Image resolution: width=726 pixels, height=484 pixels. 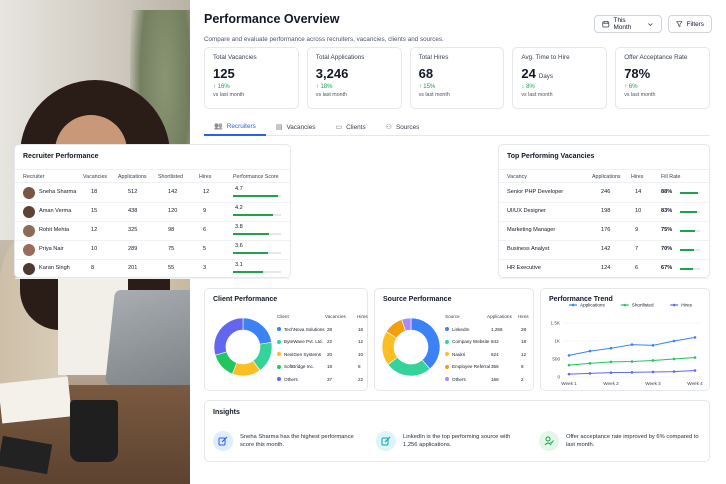 What do you see at coordinates (322, 342) in the screenshot?
I see `list-item: ByteWave Pvt. Ltd. 22 12` at bounding box center [322, 342].